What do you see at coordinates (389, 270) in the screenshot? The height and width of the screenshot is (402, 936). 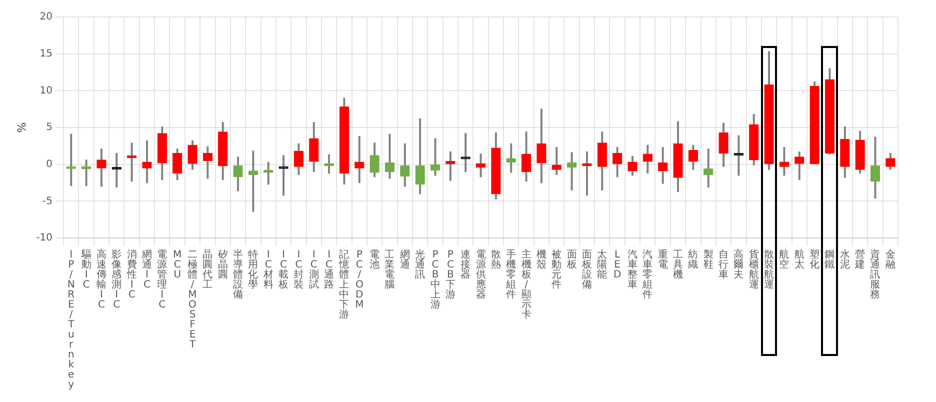 I see `x-tick-label: 工業電腦` at bounding box center [389, 270].